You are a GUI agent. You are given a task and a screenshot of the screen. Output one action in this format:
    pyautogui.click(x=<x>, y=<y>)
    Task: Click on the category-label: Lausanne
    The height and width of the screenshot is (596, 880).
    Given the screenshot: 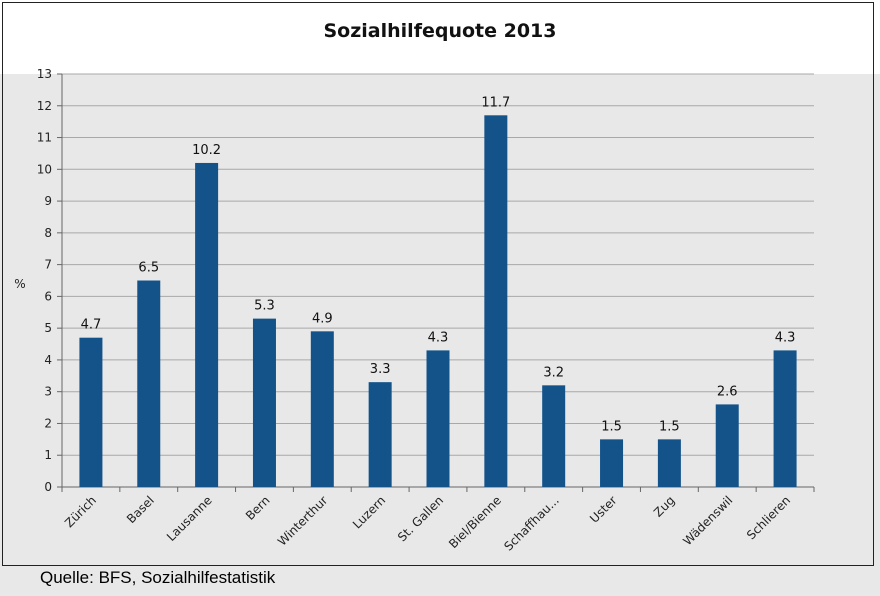 What is the action you would take?
    pyautogui.click(x=189, y=518)
    